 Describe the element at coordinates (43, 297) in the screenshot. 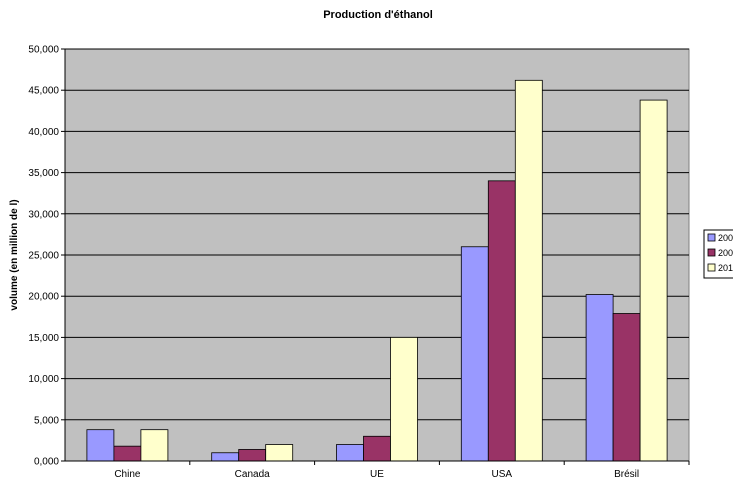

I see `y-tick-label: 20,000` at that location.